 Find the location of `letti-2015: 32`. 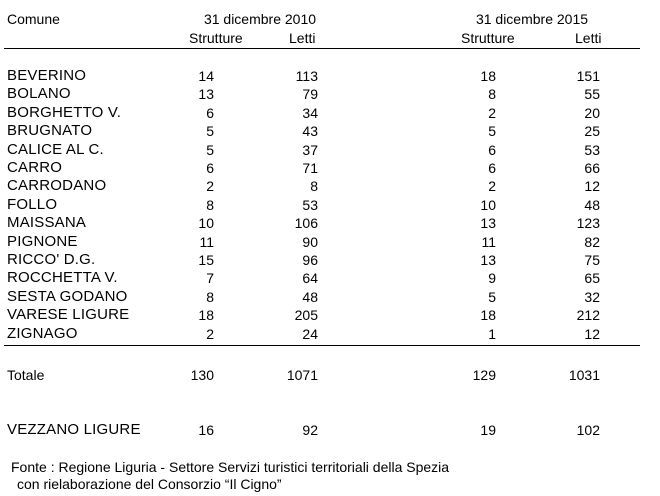

letti-2015: 32 is located at coordinates (592, 296).